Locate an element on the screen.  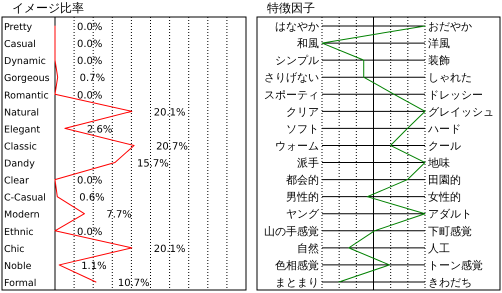
chart-title: イメージ比率 is located at coordinates (48, 8).